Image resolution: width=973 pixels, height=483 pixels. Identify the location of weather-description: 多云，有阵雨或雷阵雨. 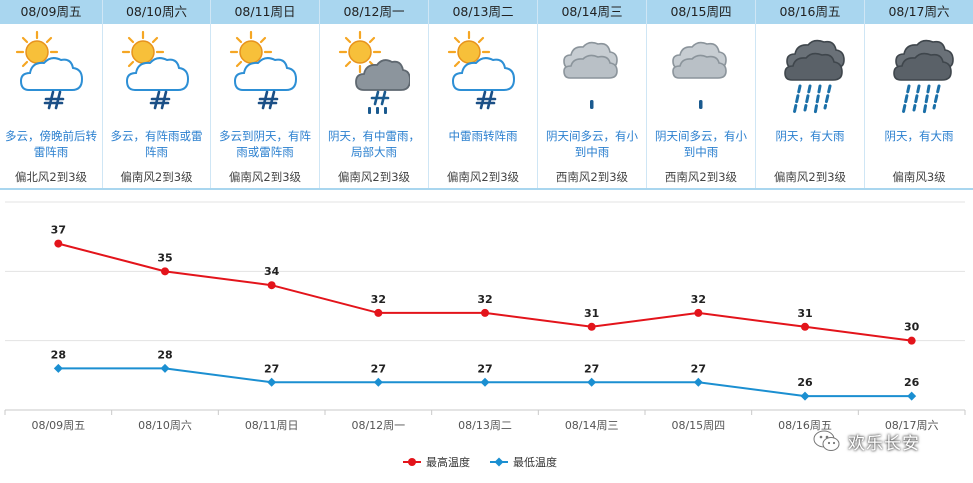
(156, 144).